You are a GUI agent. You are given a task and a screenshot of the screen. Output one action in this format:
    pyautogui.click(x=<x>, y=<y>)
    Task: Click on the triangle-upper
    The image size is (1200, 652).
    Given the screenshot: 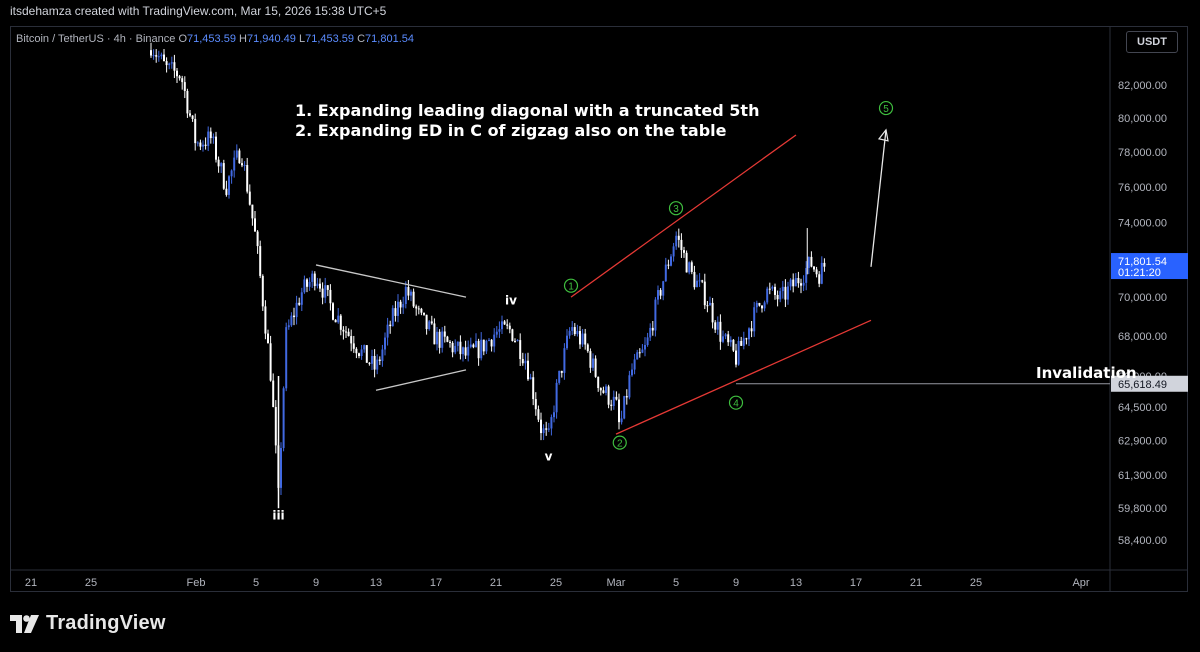 What is the action you would take?
    pyautogui.click(x=391, y=281)
    